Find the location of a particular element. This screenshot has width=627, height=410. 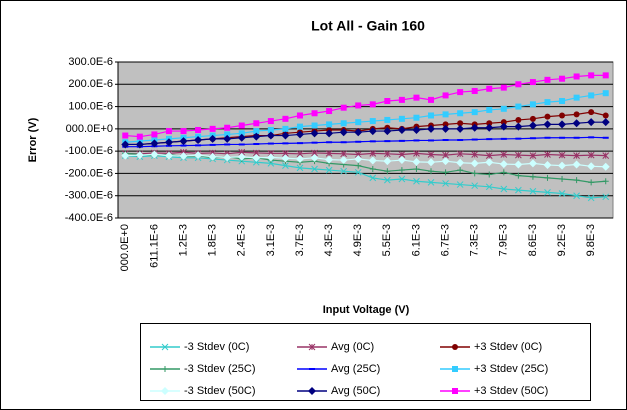

x-axis-title: Input Voltage (V) is located at coordinates (366, 310).